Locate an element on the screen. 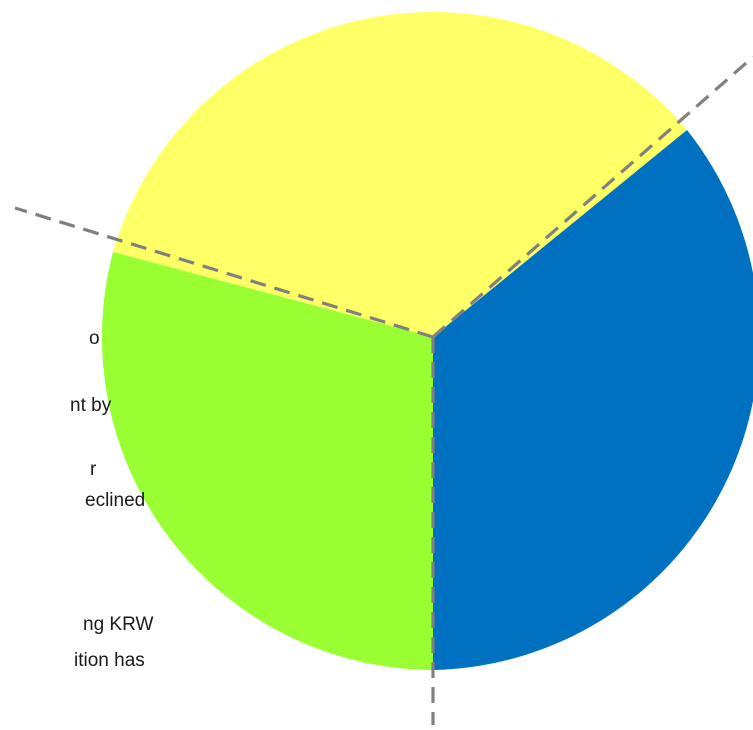 The image size is (753, 730). text-fragment-1: o is located at coordinates (94, 338).